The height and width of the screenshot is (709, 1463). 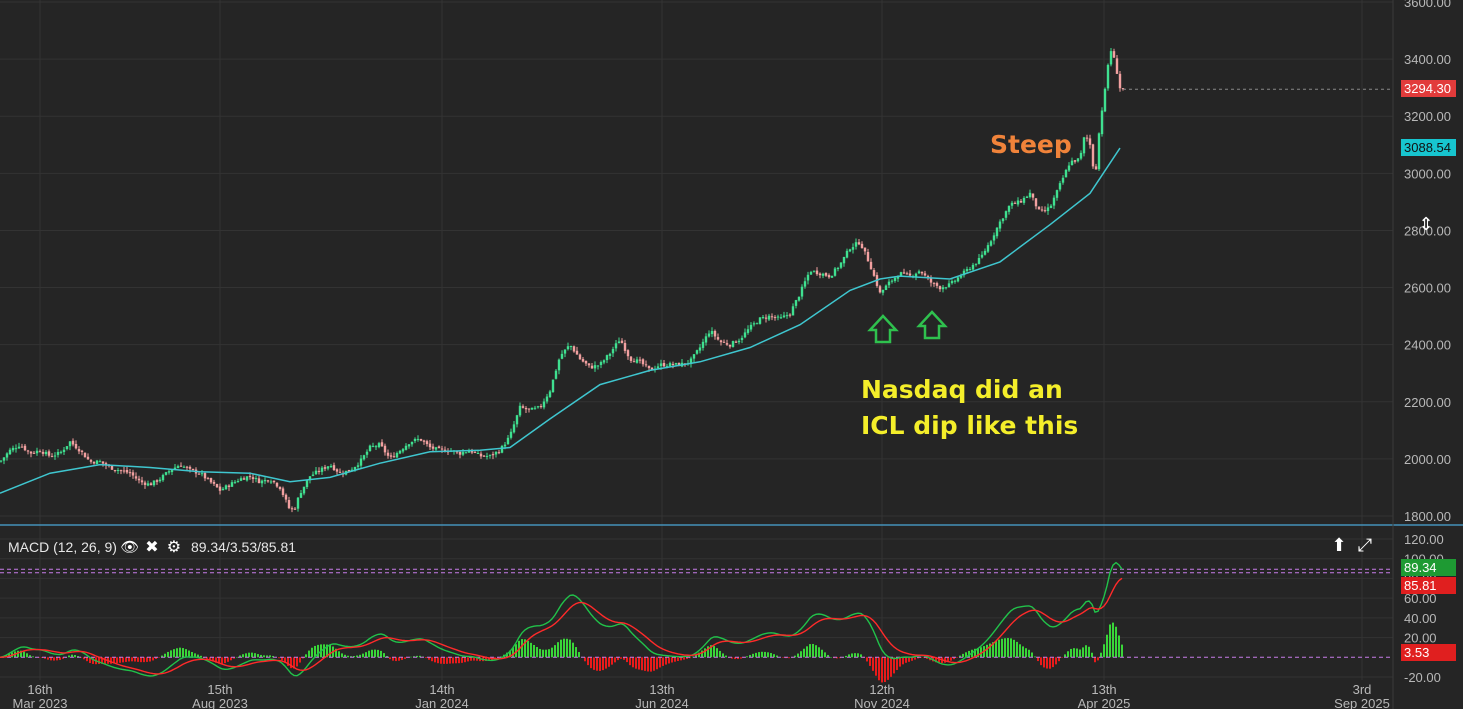 I want to click on macd-y-tick-label: 60.00, so click(x=1420, y=598).